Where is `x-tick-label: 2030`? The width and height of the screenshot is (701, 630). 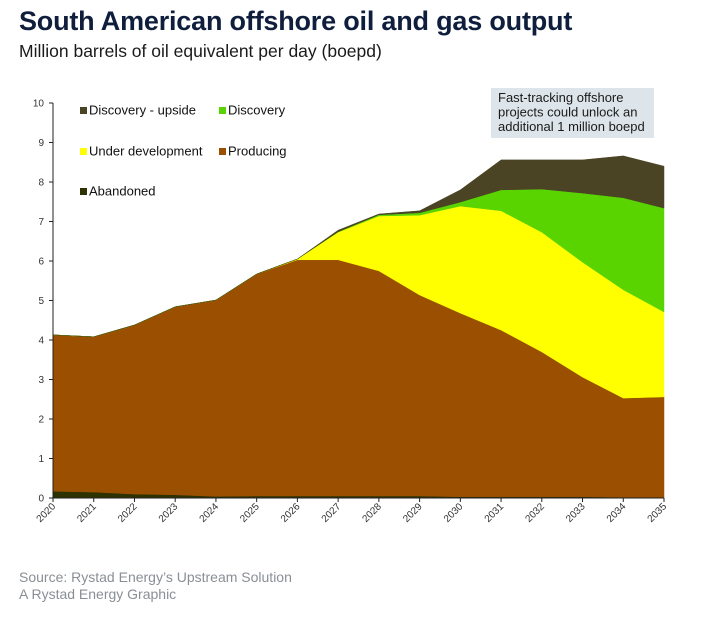 x-tick-label: 2030 is located at coordinates (454, 513).